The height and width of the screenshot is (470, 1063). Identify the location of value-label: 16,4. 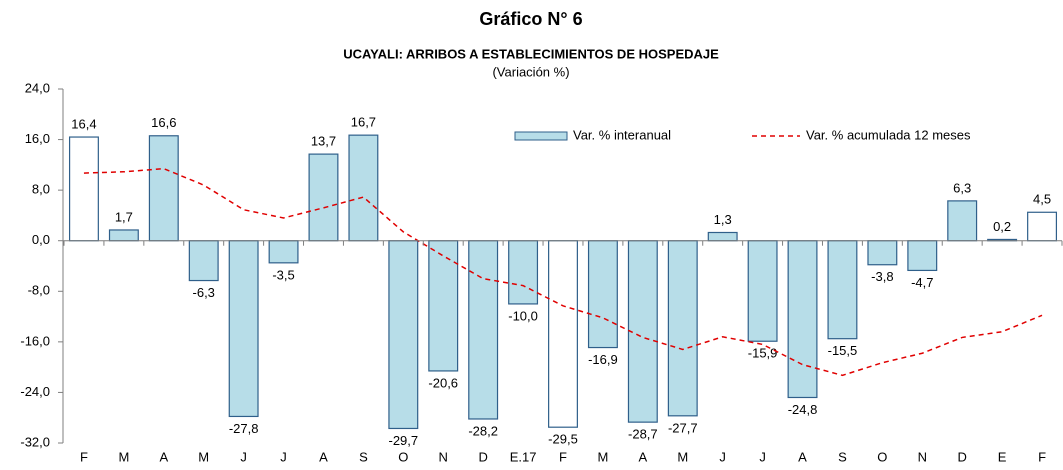
(83, 123).